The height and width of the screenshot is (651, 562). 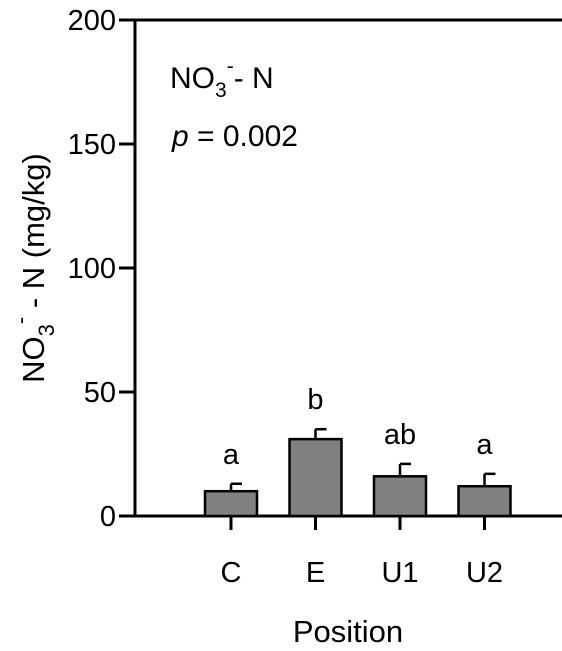 I want to click on y-tick-label: 150, so click(x=92, y=145).